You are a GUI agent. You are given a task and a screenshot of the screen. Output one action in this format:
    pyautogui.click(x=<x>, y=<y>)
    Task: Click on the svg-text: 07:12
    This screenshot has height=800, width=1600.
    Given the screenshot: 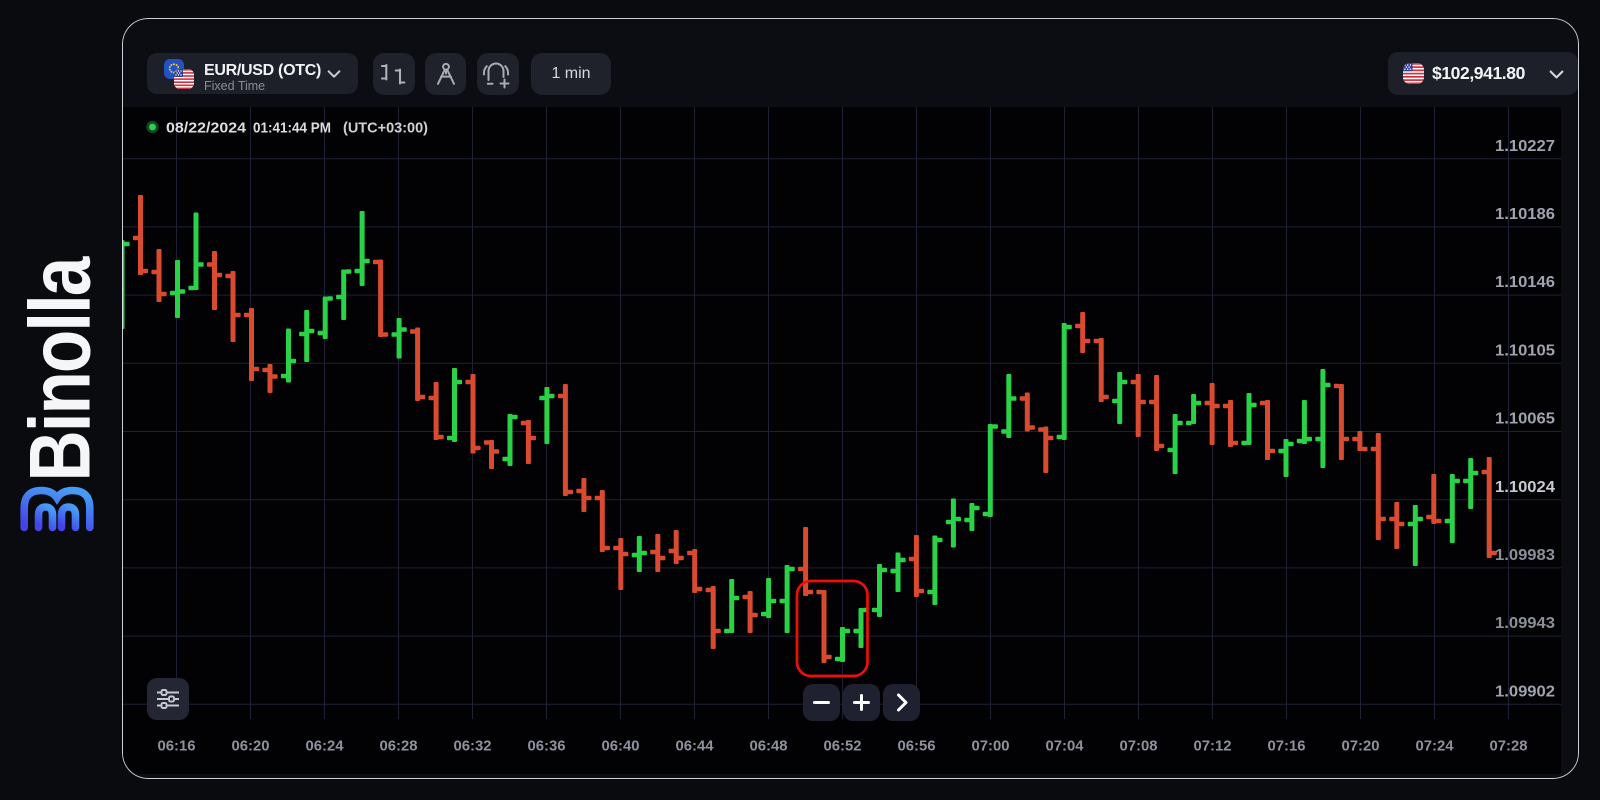 What is the action you would take?
    pyautogui.click(x=1213, y=747)
    